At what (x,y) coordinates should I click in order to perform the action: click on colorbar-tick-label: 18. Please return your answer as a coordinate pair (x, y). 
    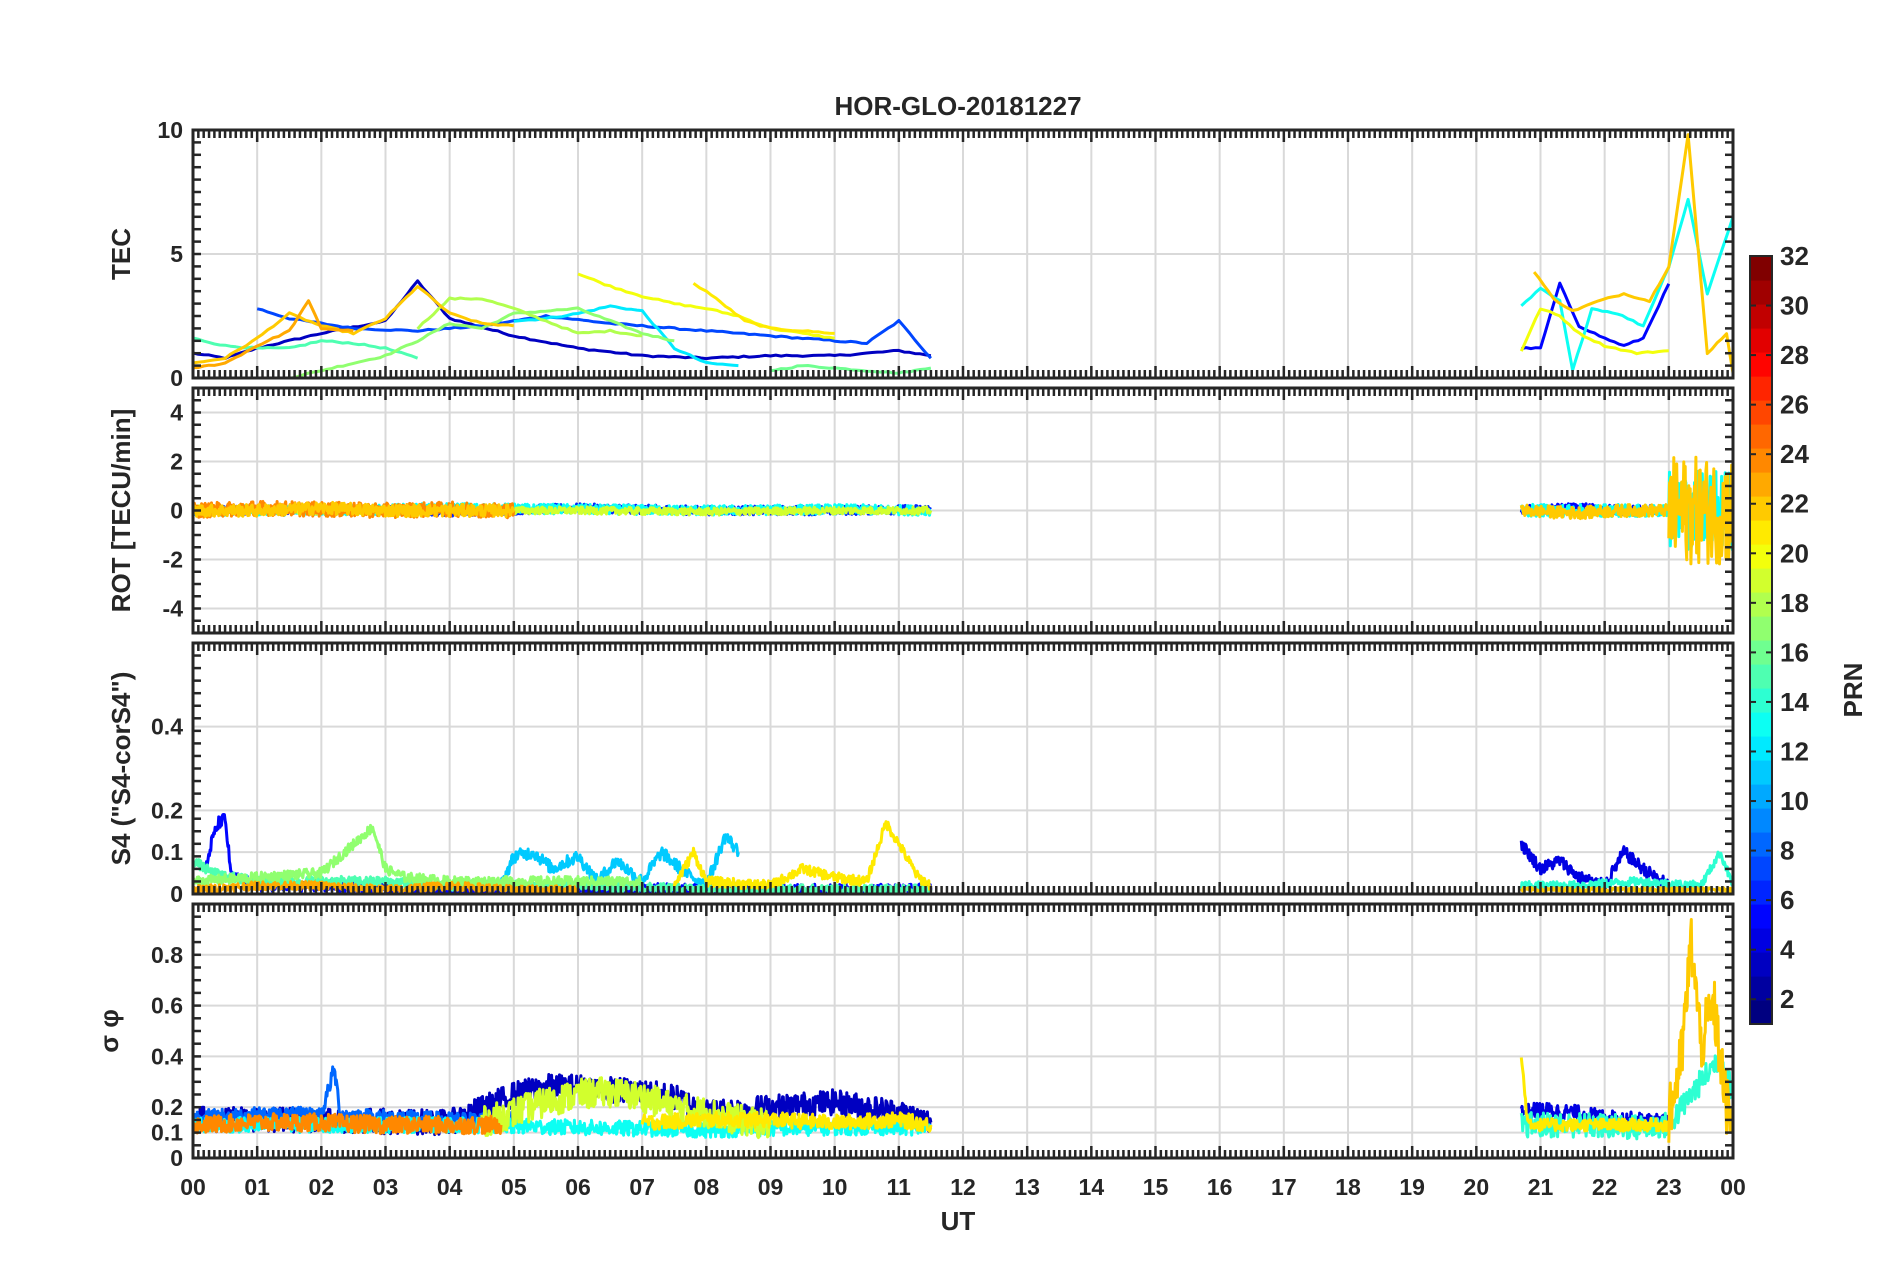
    Looking at the image, I should click on (1794, 603).